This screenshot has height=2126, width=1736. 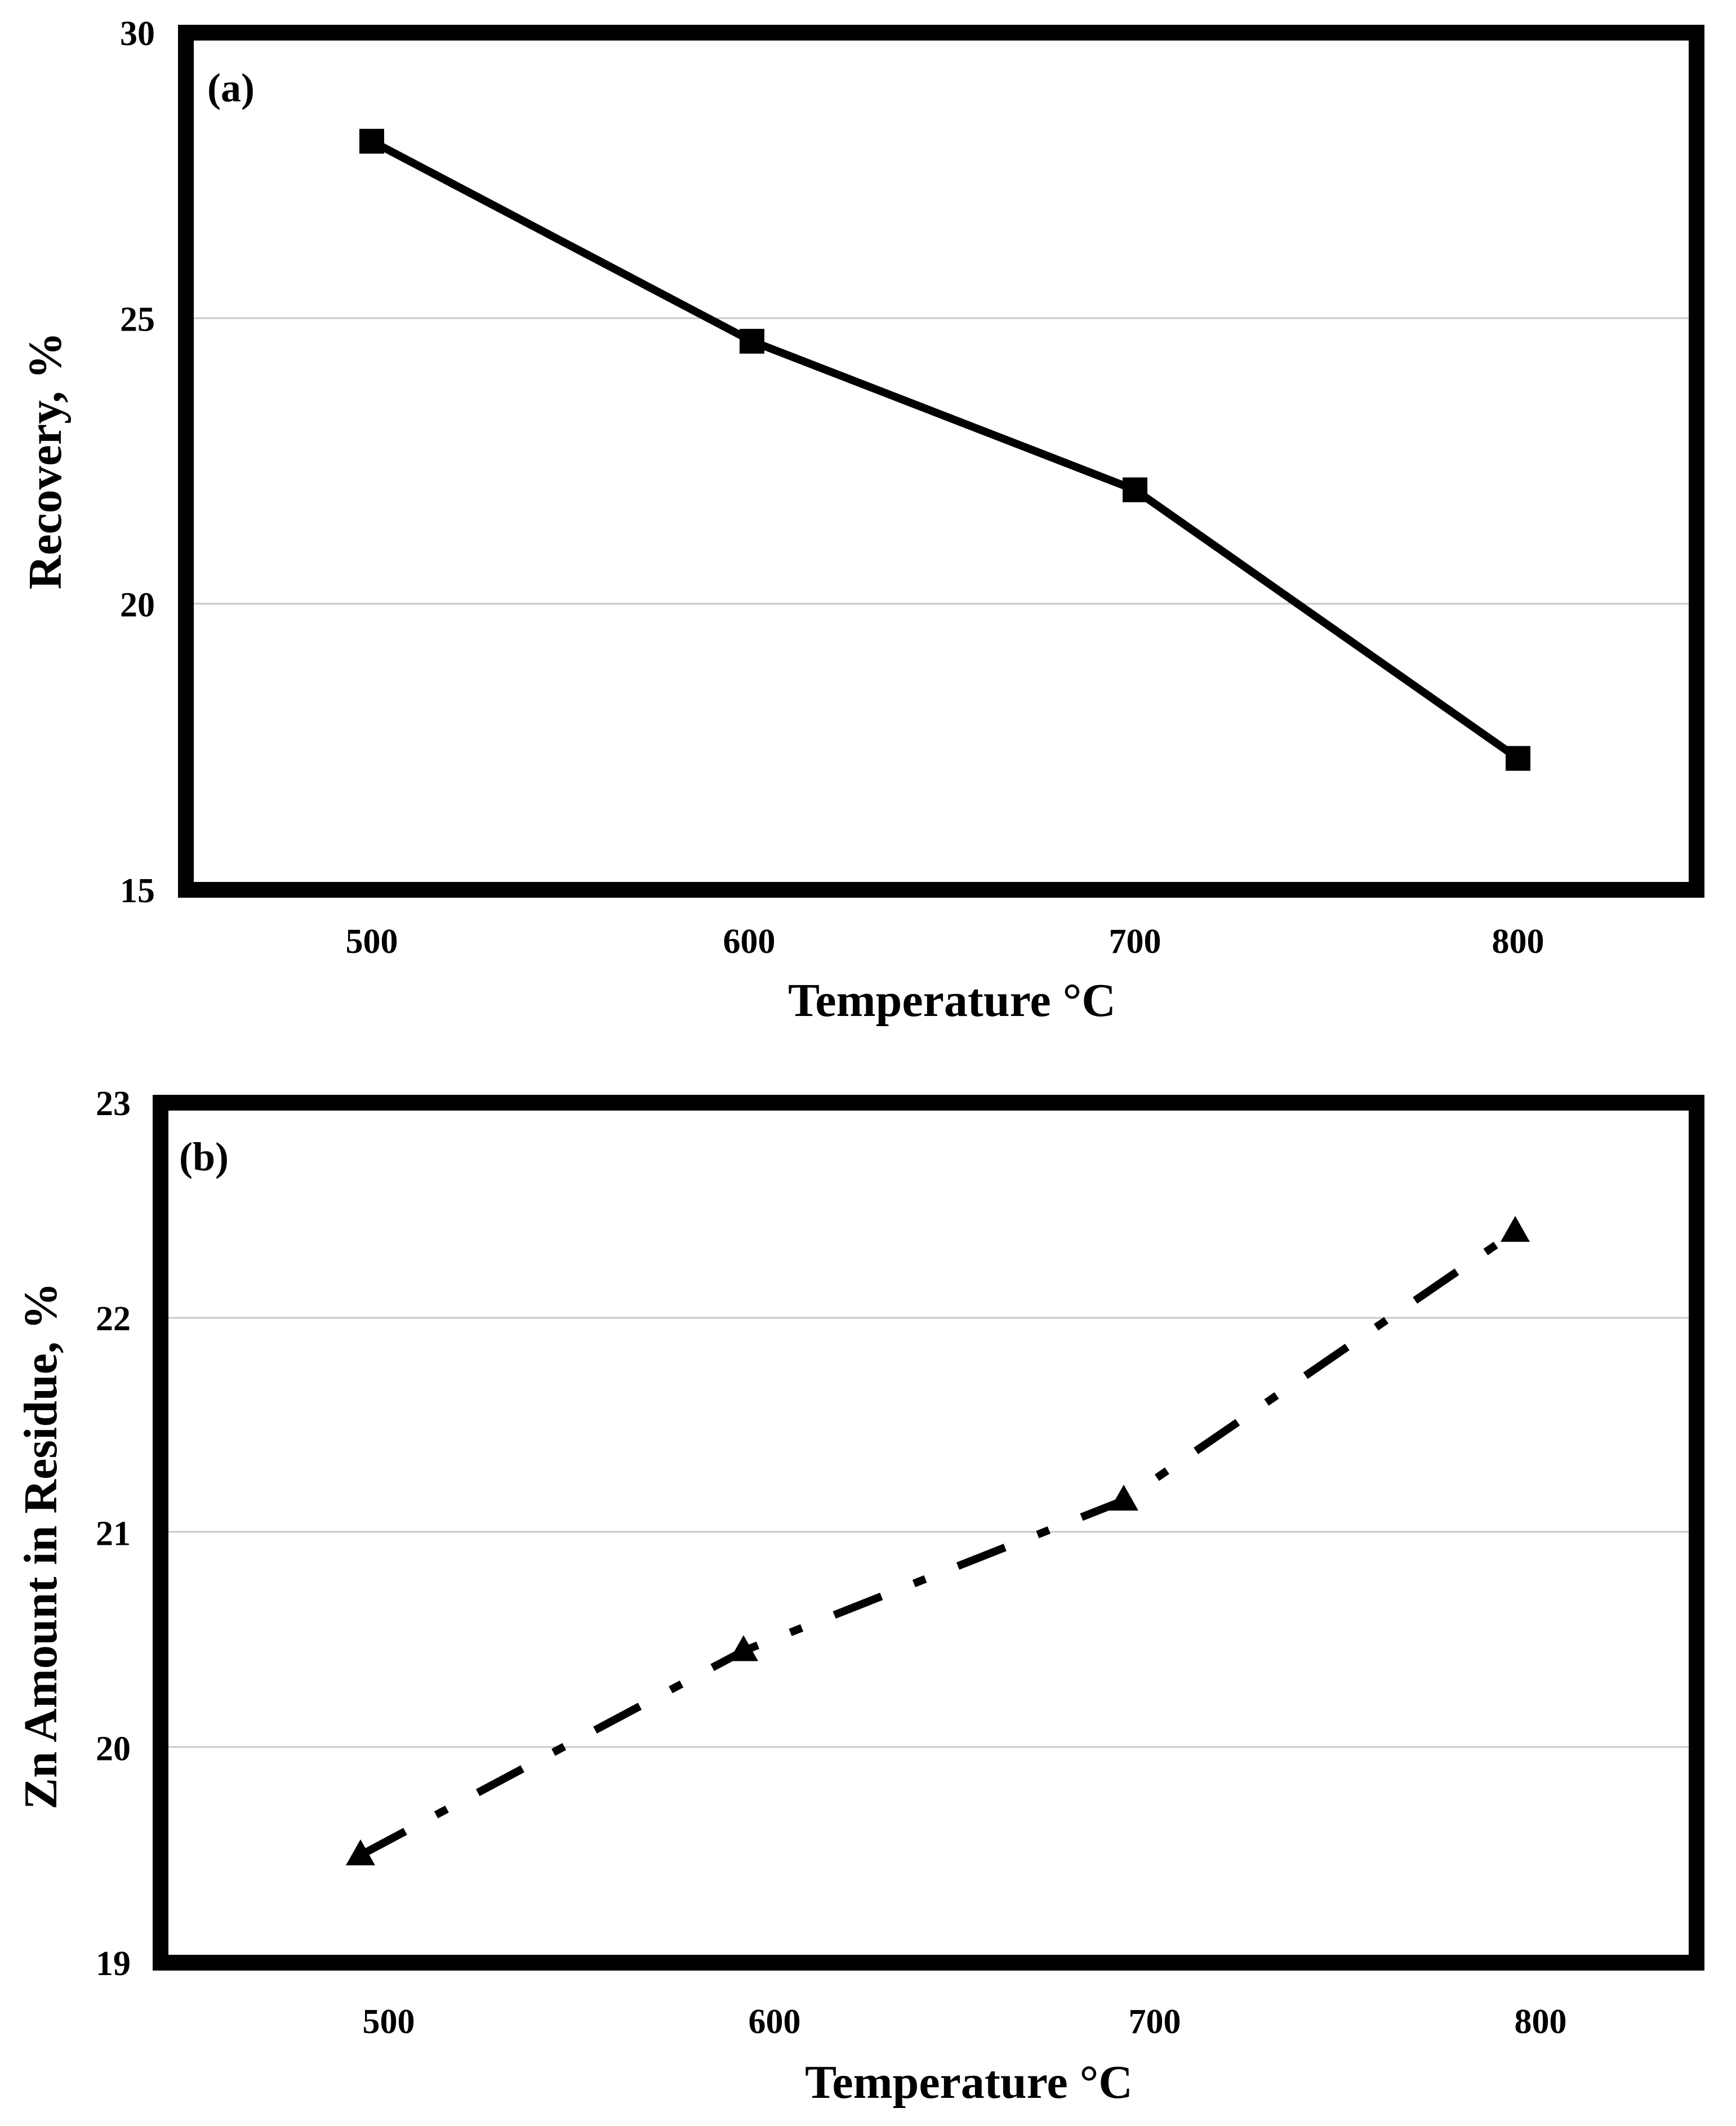 I want to click on y-tick-label: 30, so click(x=137, y=34).